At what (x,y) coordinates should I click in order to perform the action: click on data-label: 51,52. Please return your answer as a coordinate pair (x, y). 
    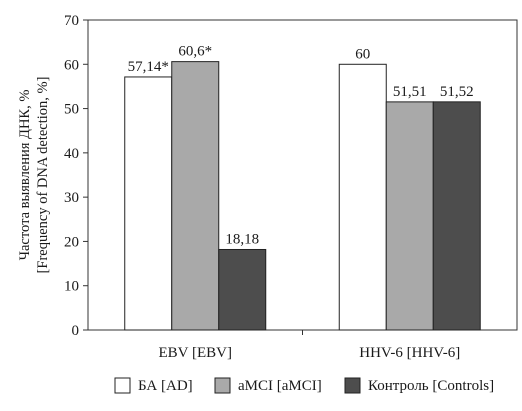
    Looking at the image, I should click on (457, 92).